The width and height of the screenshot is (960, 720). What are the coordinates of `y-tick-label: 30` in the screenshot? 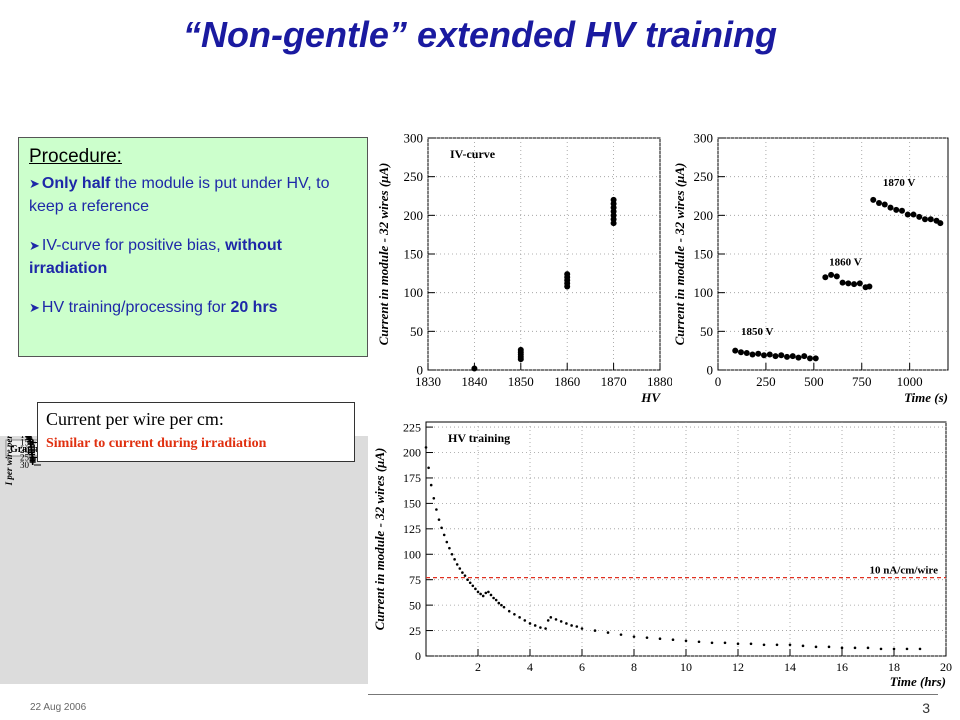 It's located at (25, 465).